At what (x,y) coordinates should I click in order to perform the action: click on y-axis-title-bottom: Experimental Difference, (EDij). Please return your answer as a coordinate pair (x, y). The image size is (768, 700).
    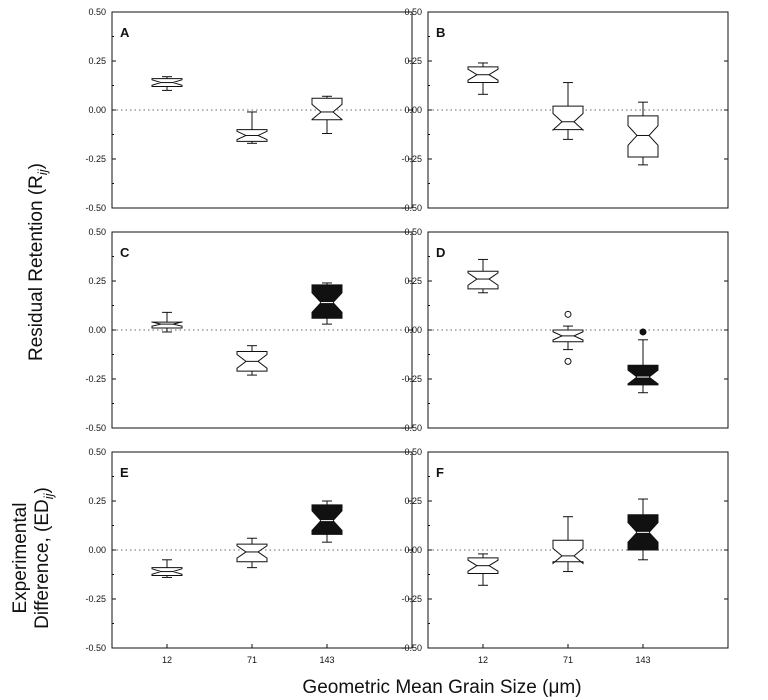
    Looking at the image, I should click on (33, 558).